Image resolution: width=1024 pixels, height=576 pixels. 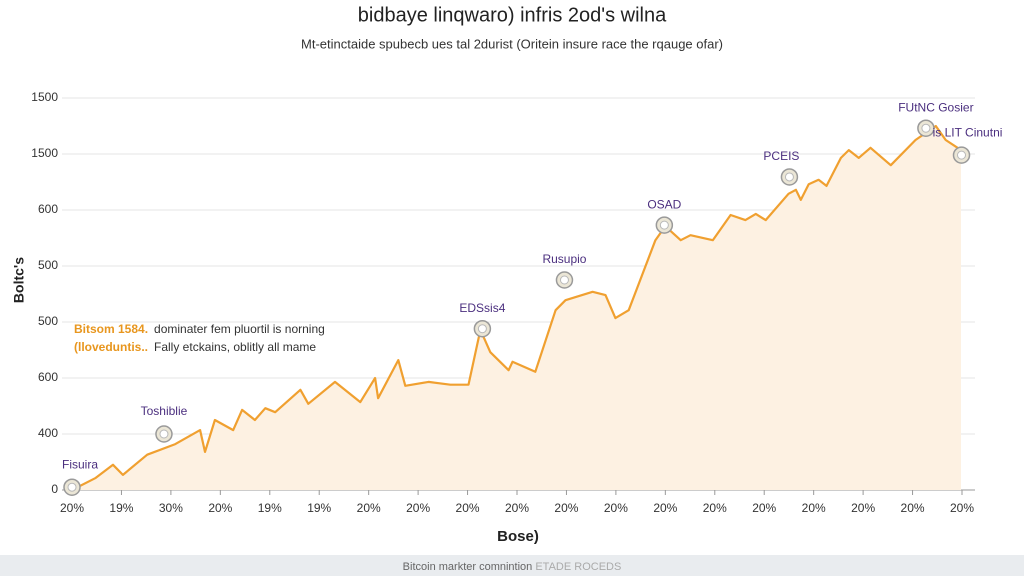 What do you see at coordinates (239, 329) in the screenshot?
I see `note-text: dominater fem pluortil is norning` at bounding box center [239, 329].